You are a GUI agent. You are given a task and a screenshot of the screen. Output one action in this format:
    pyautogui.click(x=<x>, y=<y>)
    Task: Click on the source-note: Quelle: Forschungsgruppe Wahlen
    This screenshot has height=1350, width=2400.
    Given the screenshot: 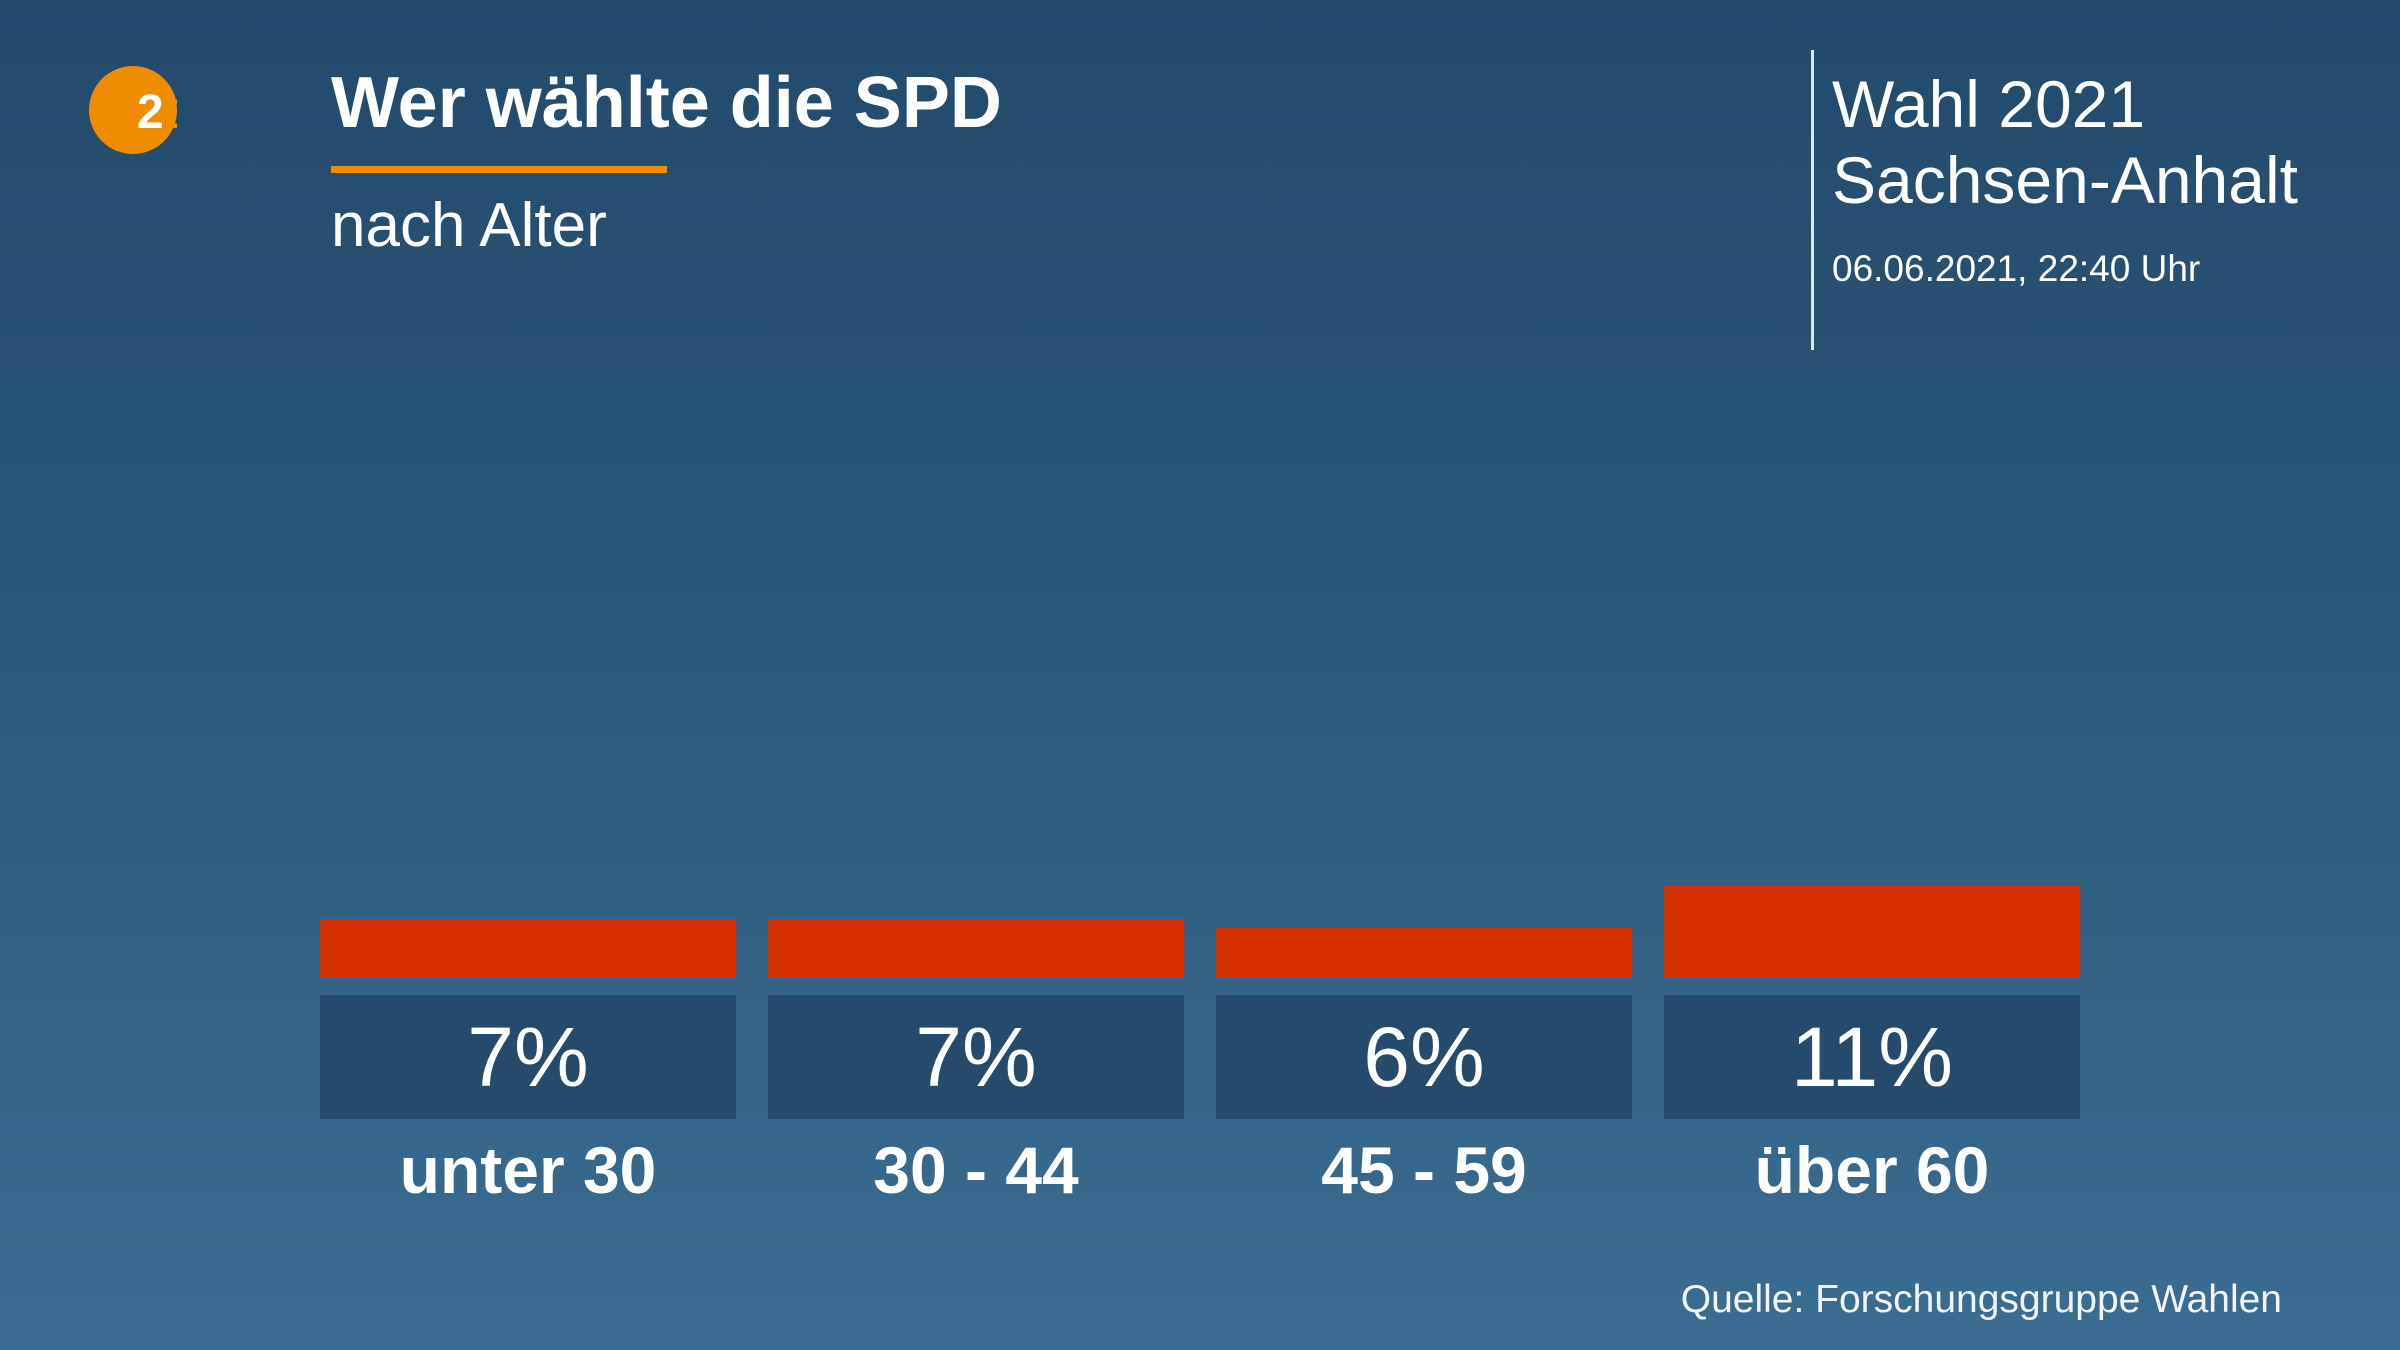 What is the action you would take?
    pyautogui.click(x=1981, y=1299)
    